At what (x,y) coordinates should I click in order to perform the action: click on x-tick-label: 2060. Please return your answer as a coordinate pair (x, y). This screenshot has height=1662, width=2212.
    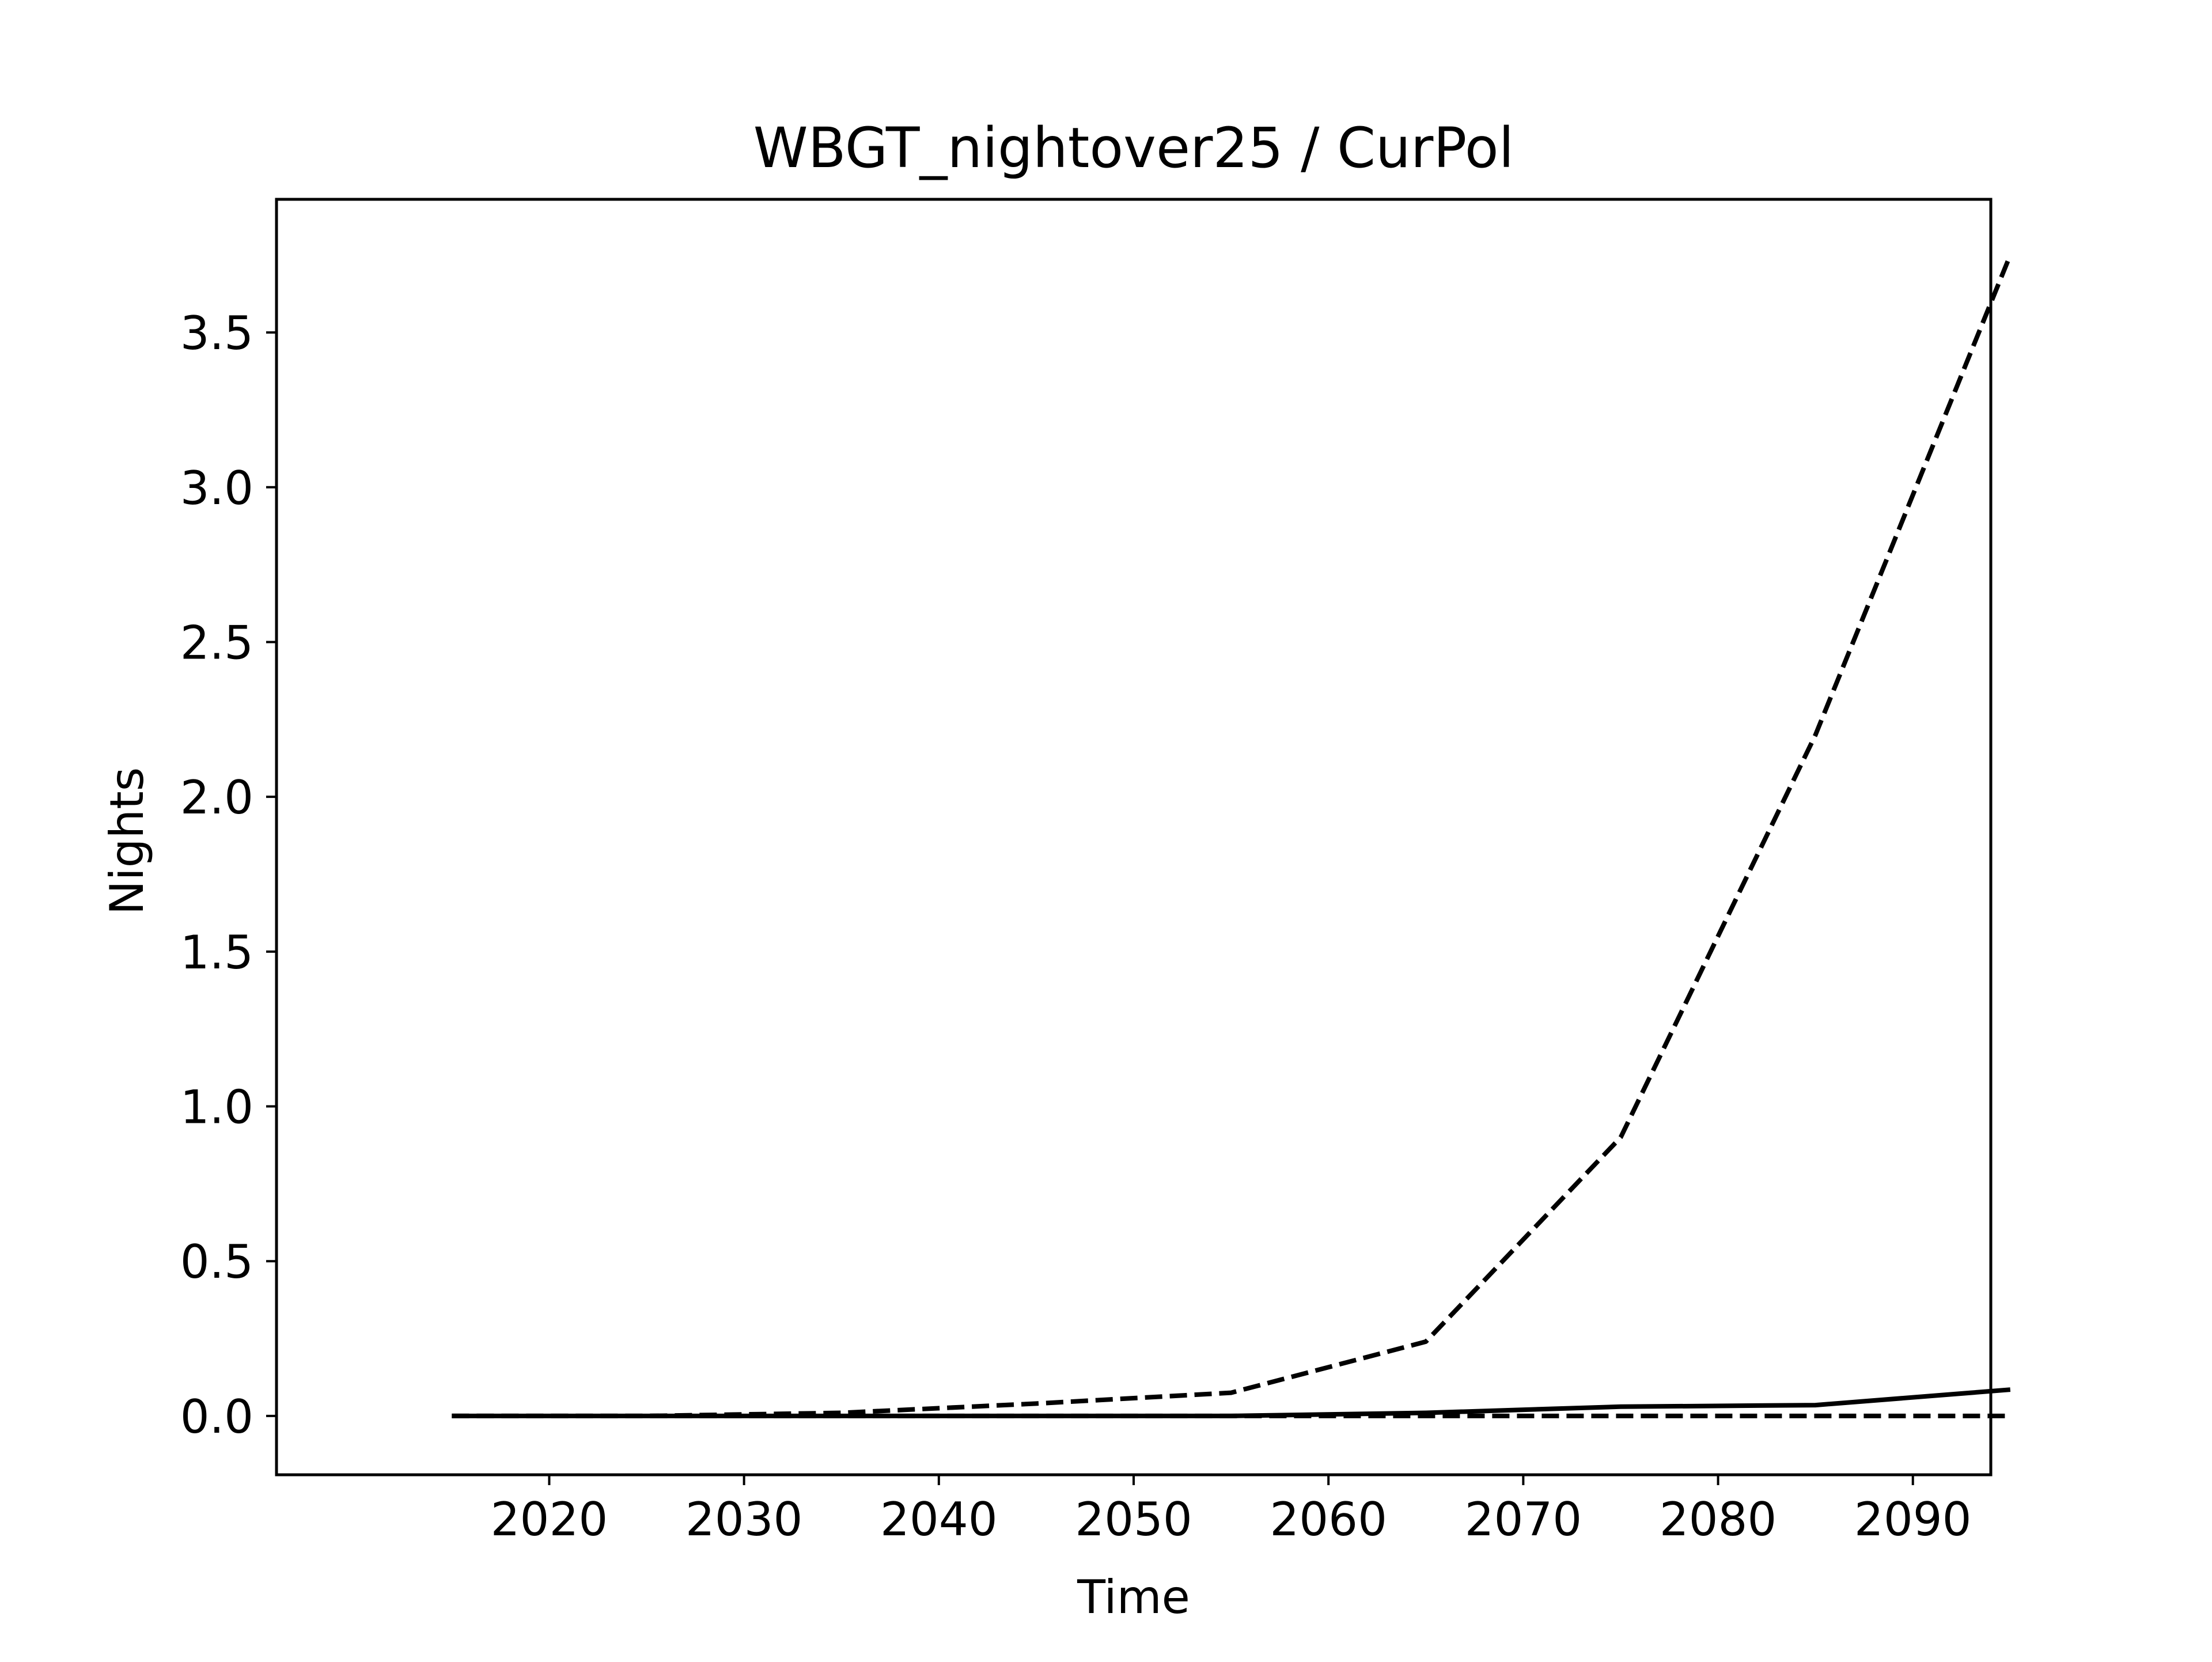
    Looking at the image, I should click on (1328, 1519).